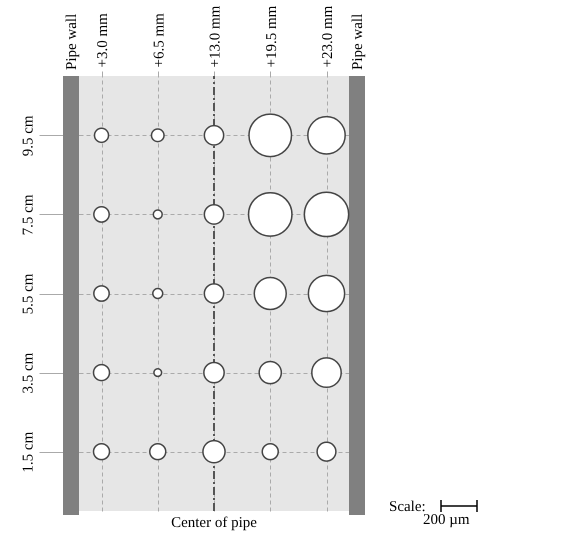 This screenshot has width=567, height=546. Describe the element at coordinates (446, 520) in the screenshot. I see `text: 200 µm` at that location.